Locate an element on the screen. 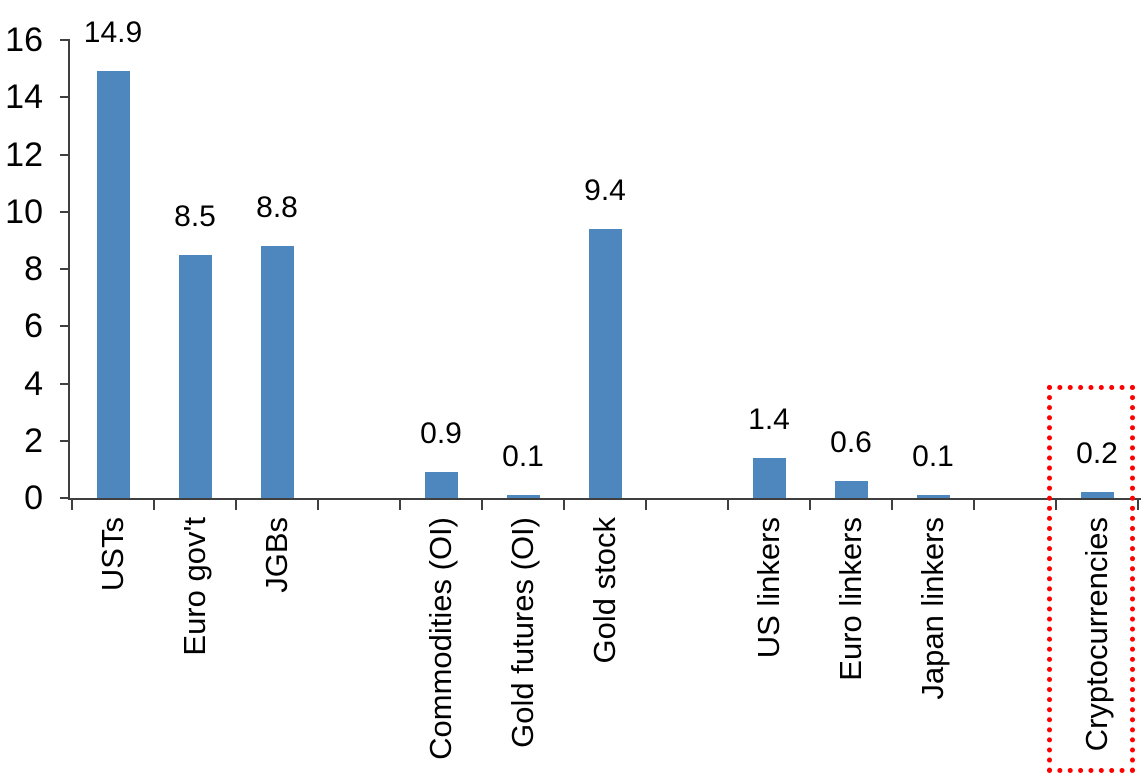 The image size is (1146, 780). category-label-slot: Gold futures (OI) is located at coordinates (523, 632).